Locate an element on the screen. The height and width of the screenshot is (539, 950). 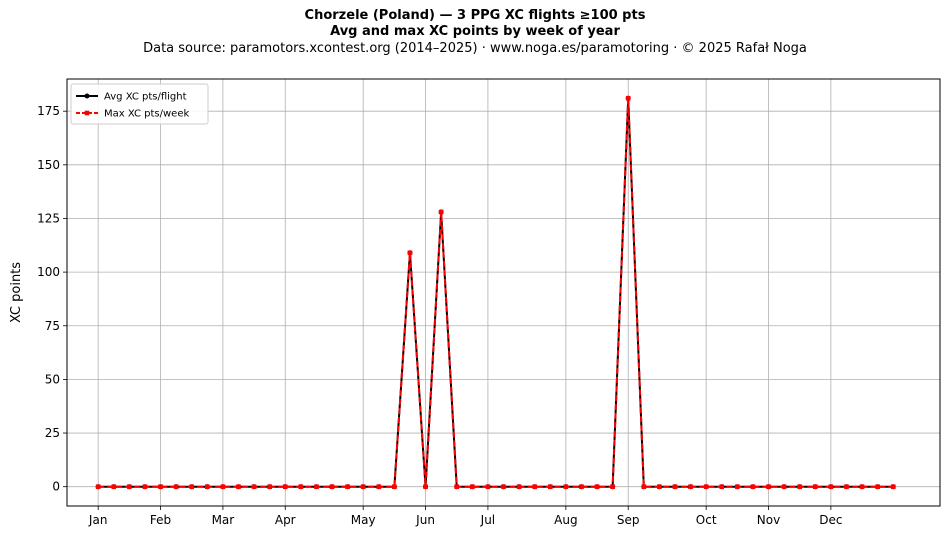
y-tick-label: 0 is located at coordinates (56, 487).